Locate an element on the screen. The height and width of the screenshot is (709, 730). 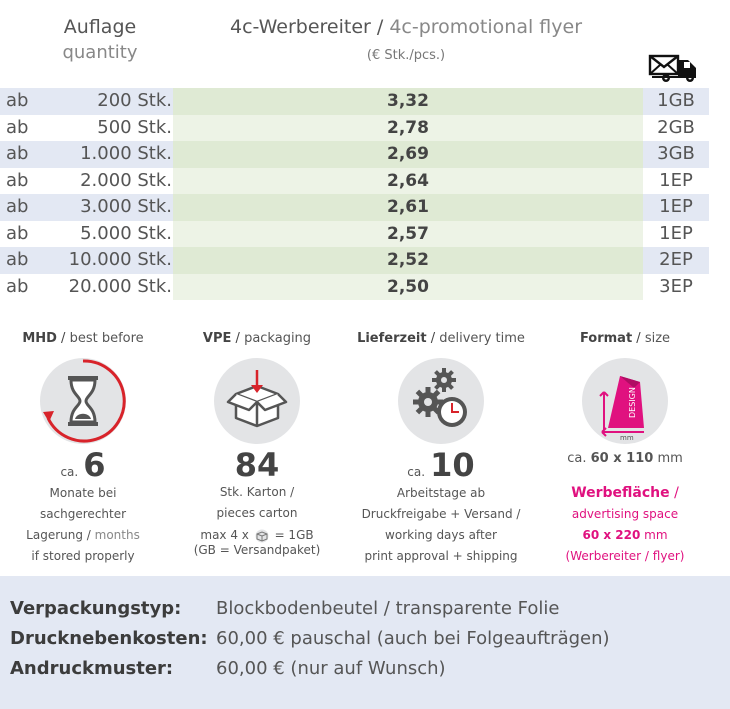
table-row: ab 5.000 Stk. 2,57 1EP is located at coordinates (355, 233).